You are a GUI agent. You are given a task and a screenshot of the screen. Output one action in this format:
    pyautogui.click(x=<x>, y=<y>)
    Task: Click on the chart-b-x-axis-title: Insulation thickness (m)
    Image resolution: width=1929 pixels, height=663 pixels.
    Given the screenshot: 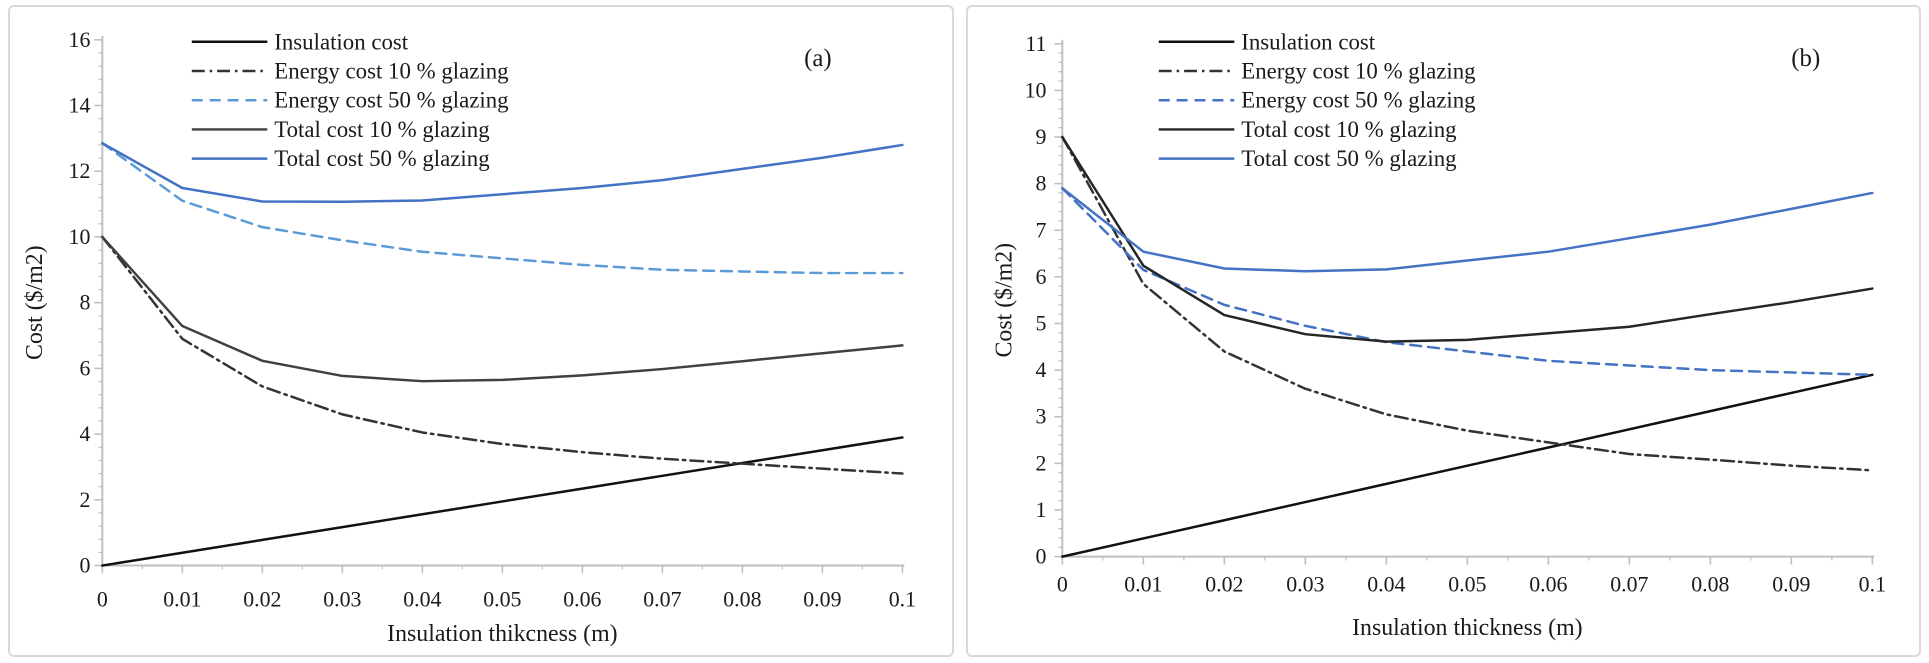 What is the action you would take?
    pyautogui.click(x=1467, y=628)
    